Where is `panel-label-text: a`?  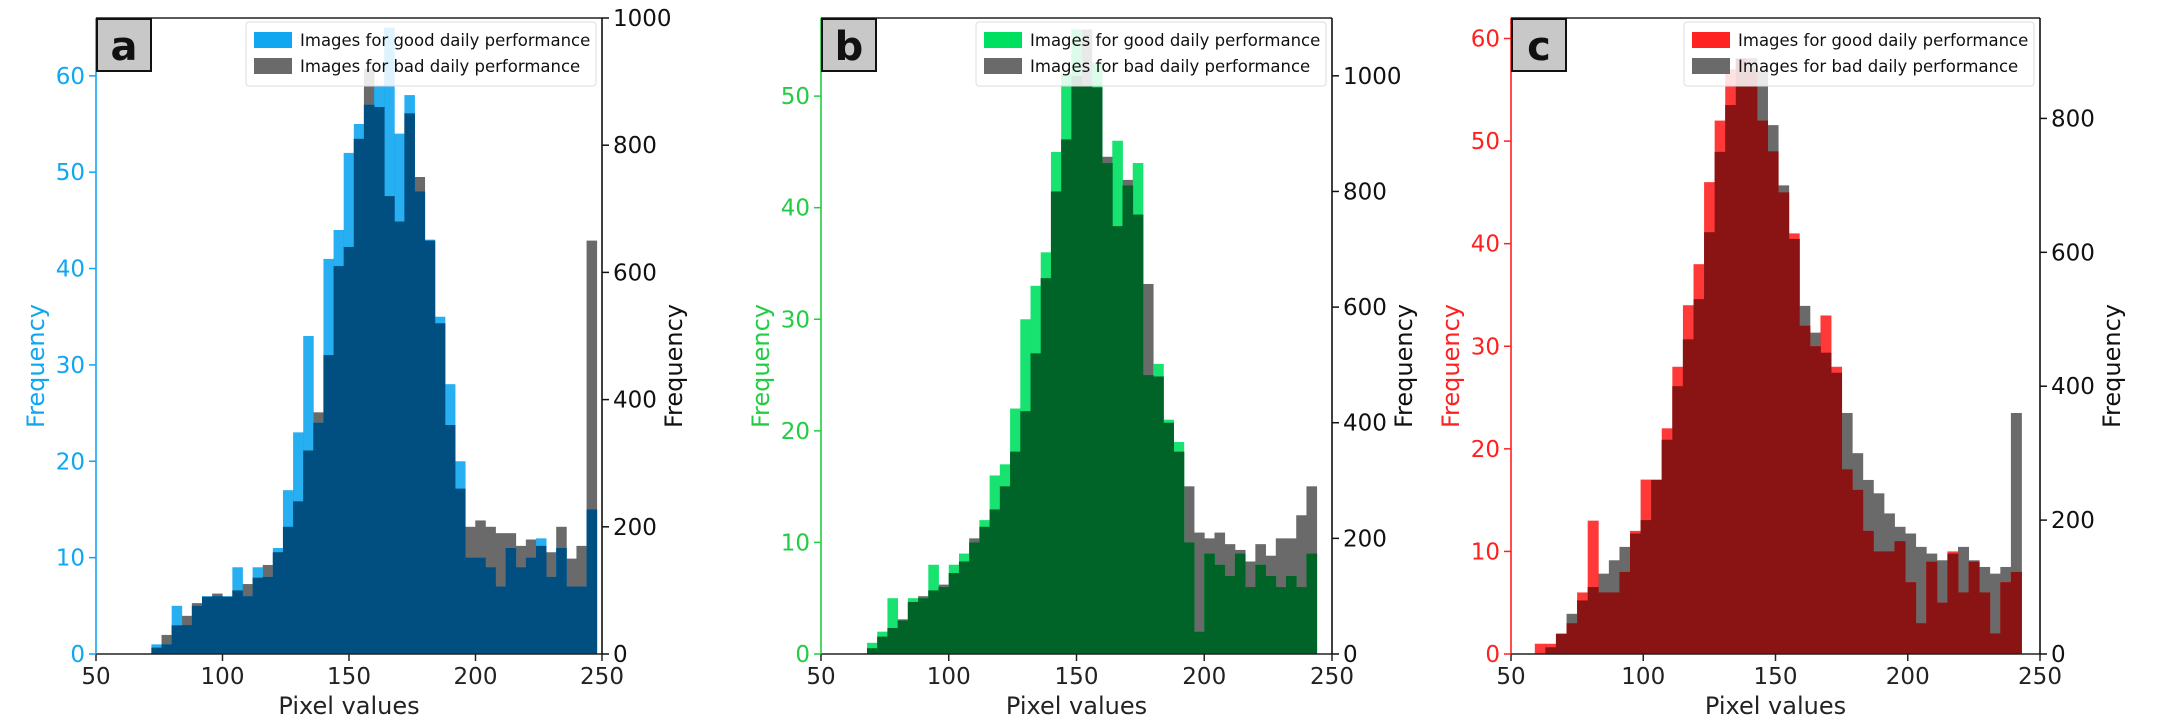 panel-label-text: a is located at coordinates (124, 47).